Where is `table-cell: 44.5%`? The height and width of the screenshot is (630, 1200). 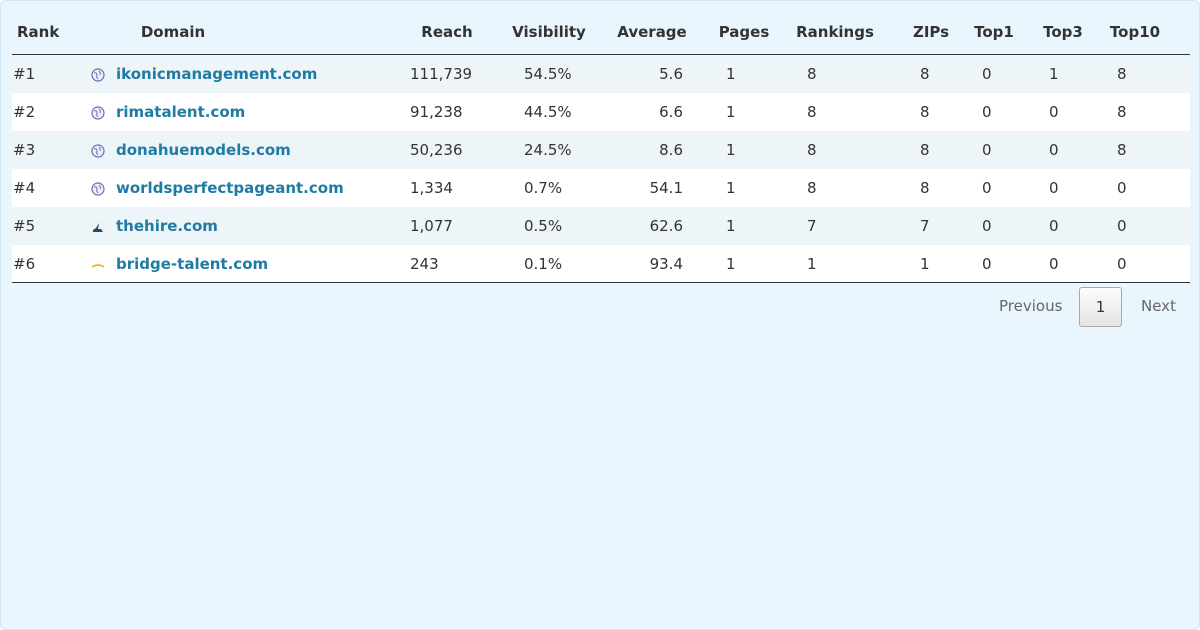
table-cell: 44.5% is located at coordinates (548, 112).